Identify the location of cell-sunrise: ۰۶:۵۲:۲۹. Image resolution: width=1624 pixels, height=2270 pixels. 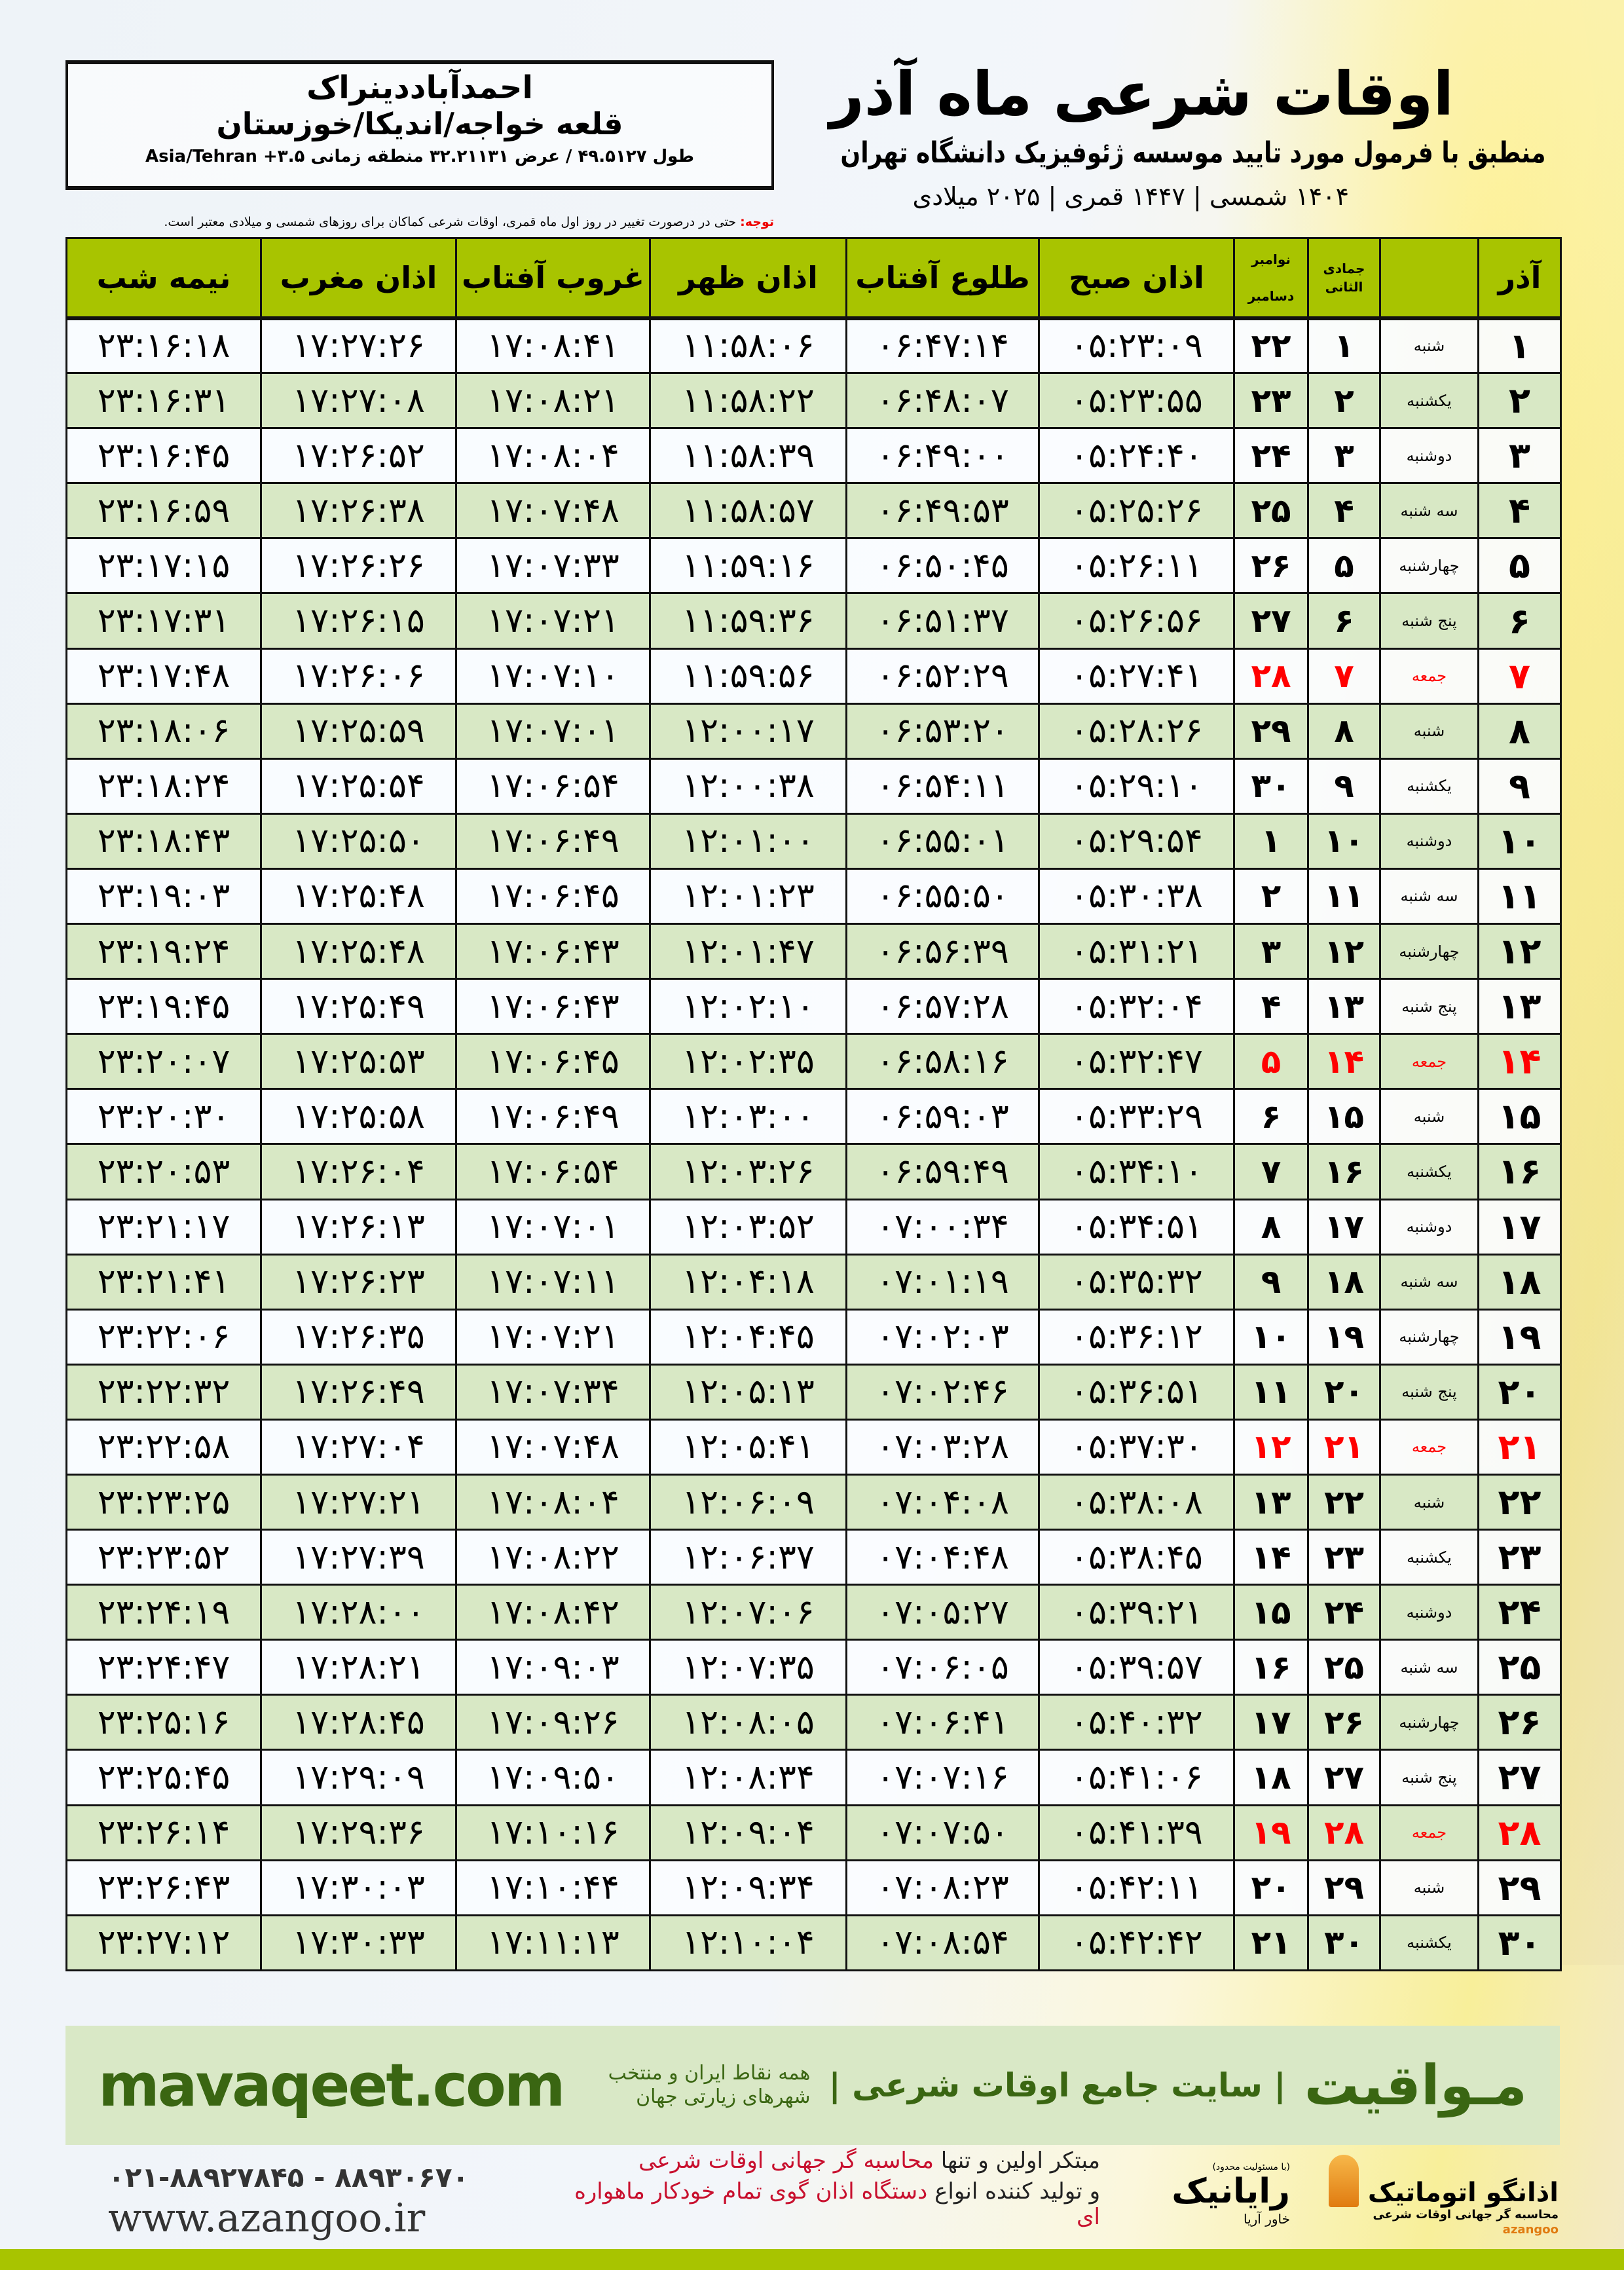
(942, 676).